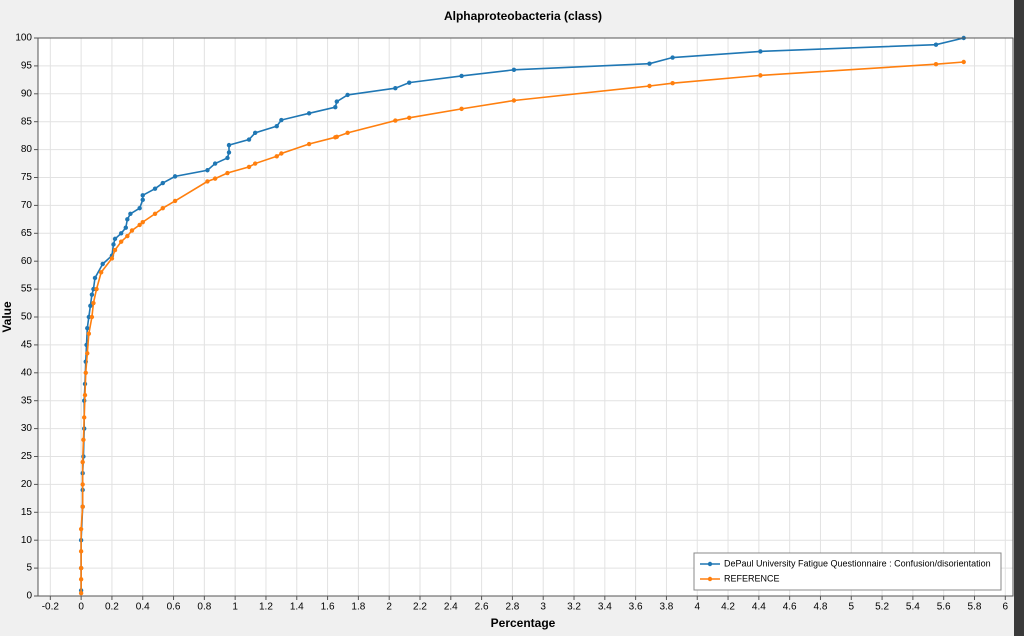 This screenshot has height=636, width=1024. What do you see at coordinates (574, 607) in the screenshot?
I see `x-tick-label: 3.2` at bounding box center [574, 607].